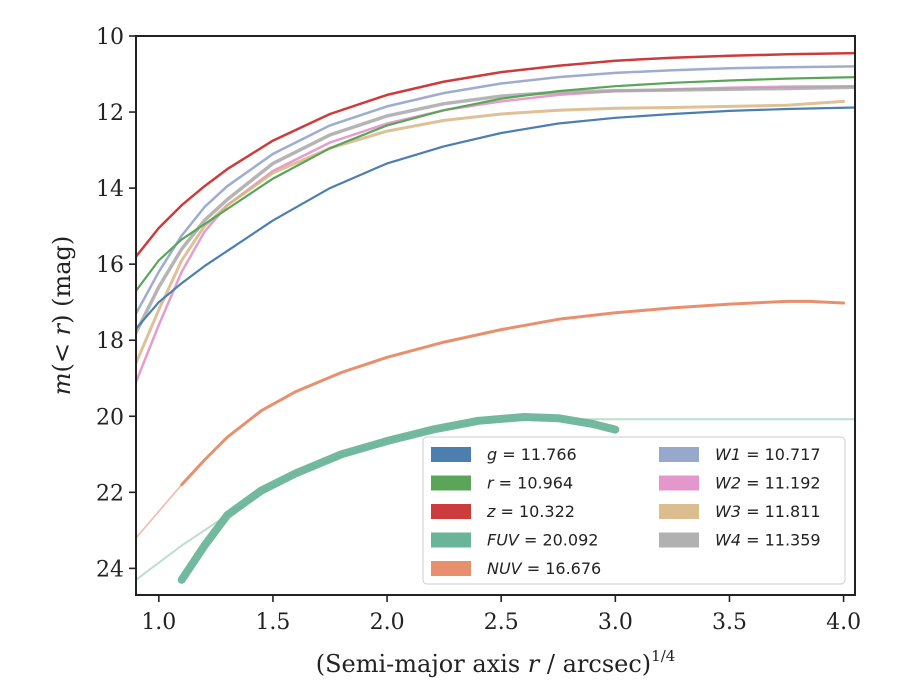 The width and height of the screenshot is (900, 700). I want to click on legend-entry-value-6: = 11.192, so click(781, 483).